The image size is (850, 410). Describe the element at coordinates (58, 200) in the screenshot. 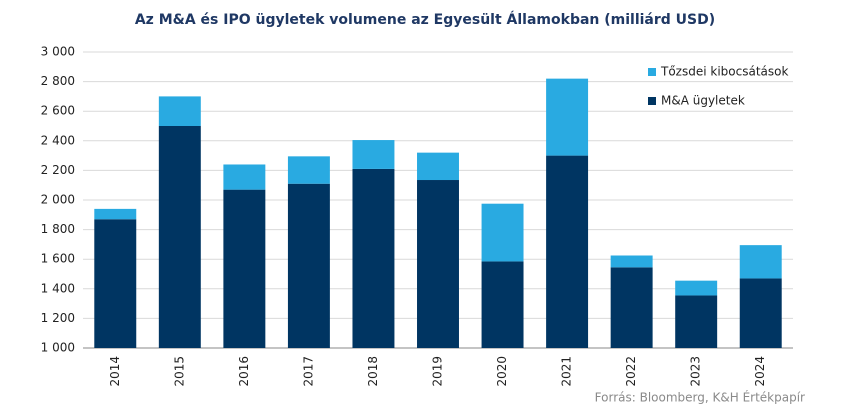

I see `y-tick-label: 2 000` at that location.